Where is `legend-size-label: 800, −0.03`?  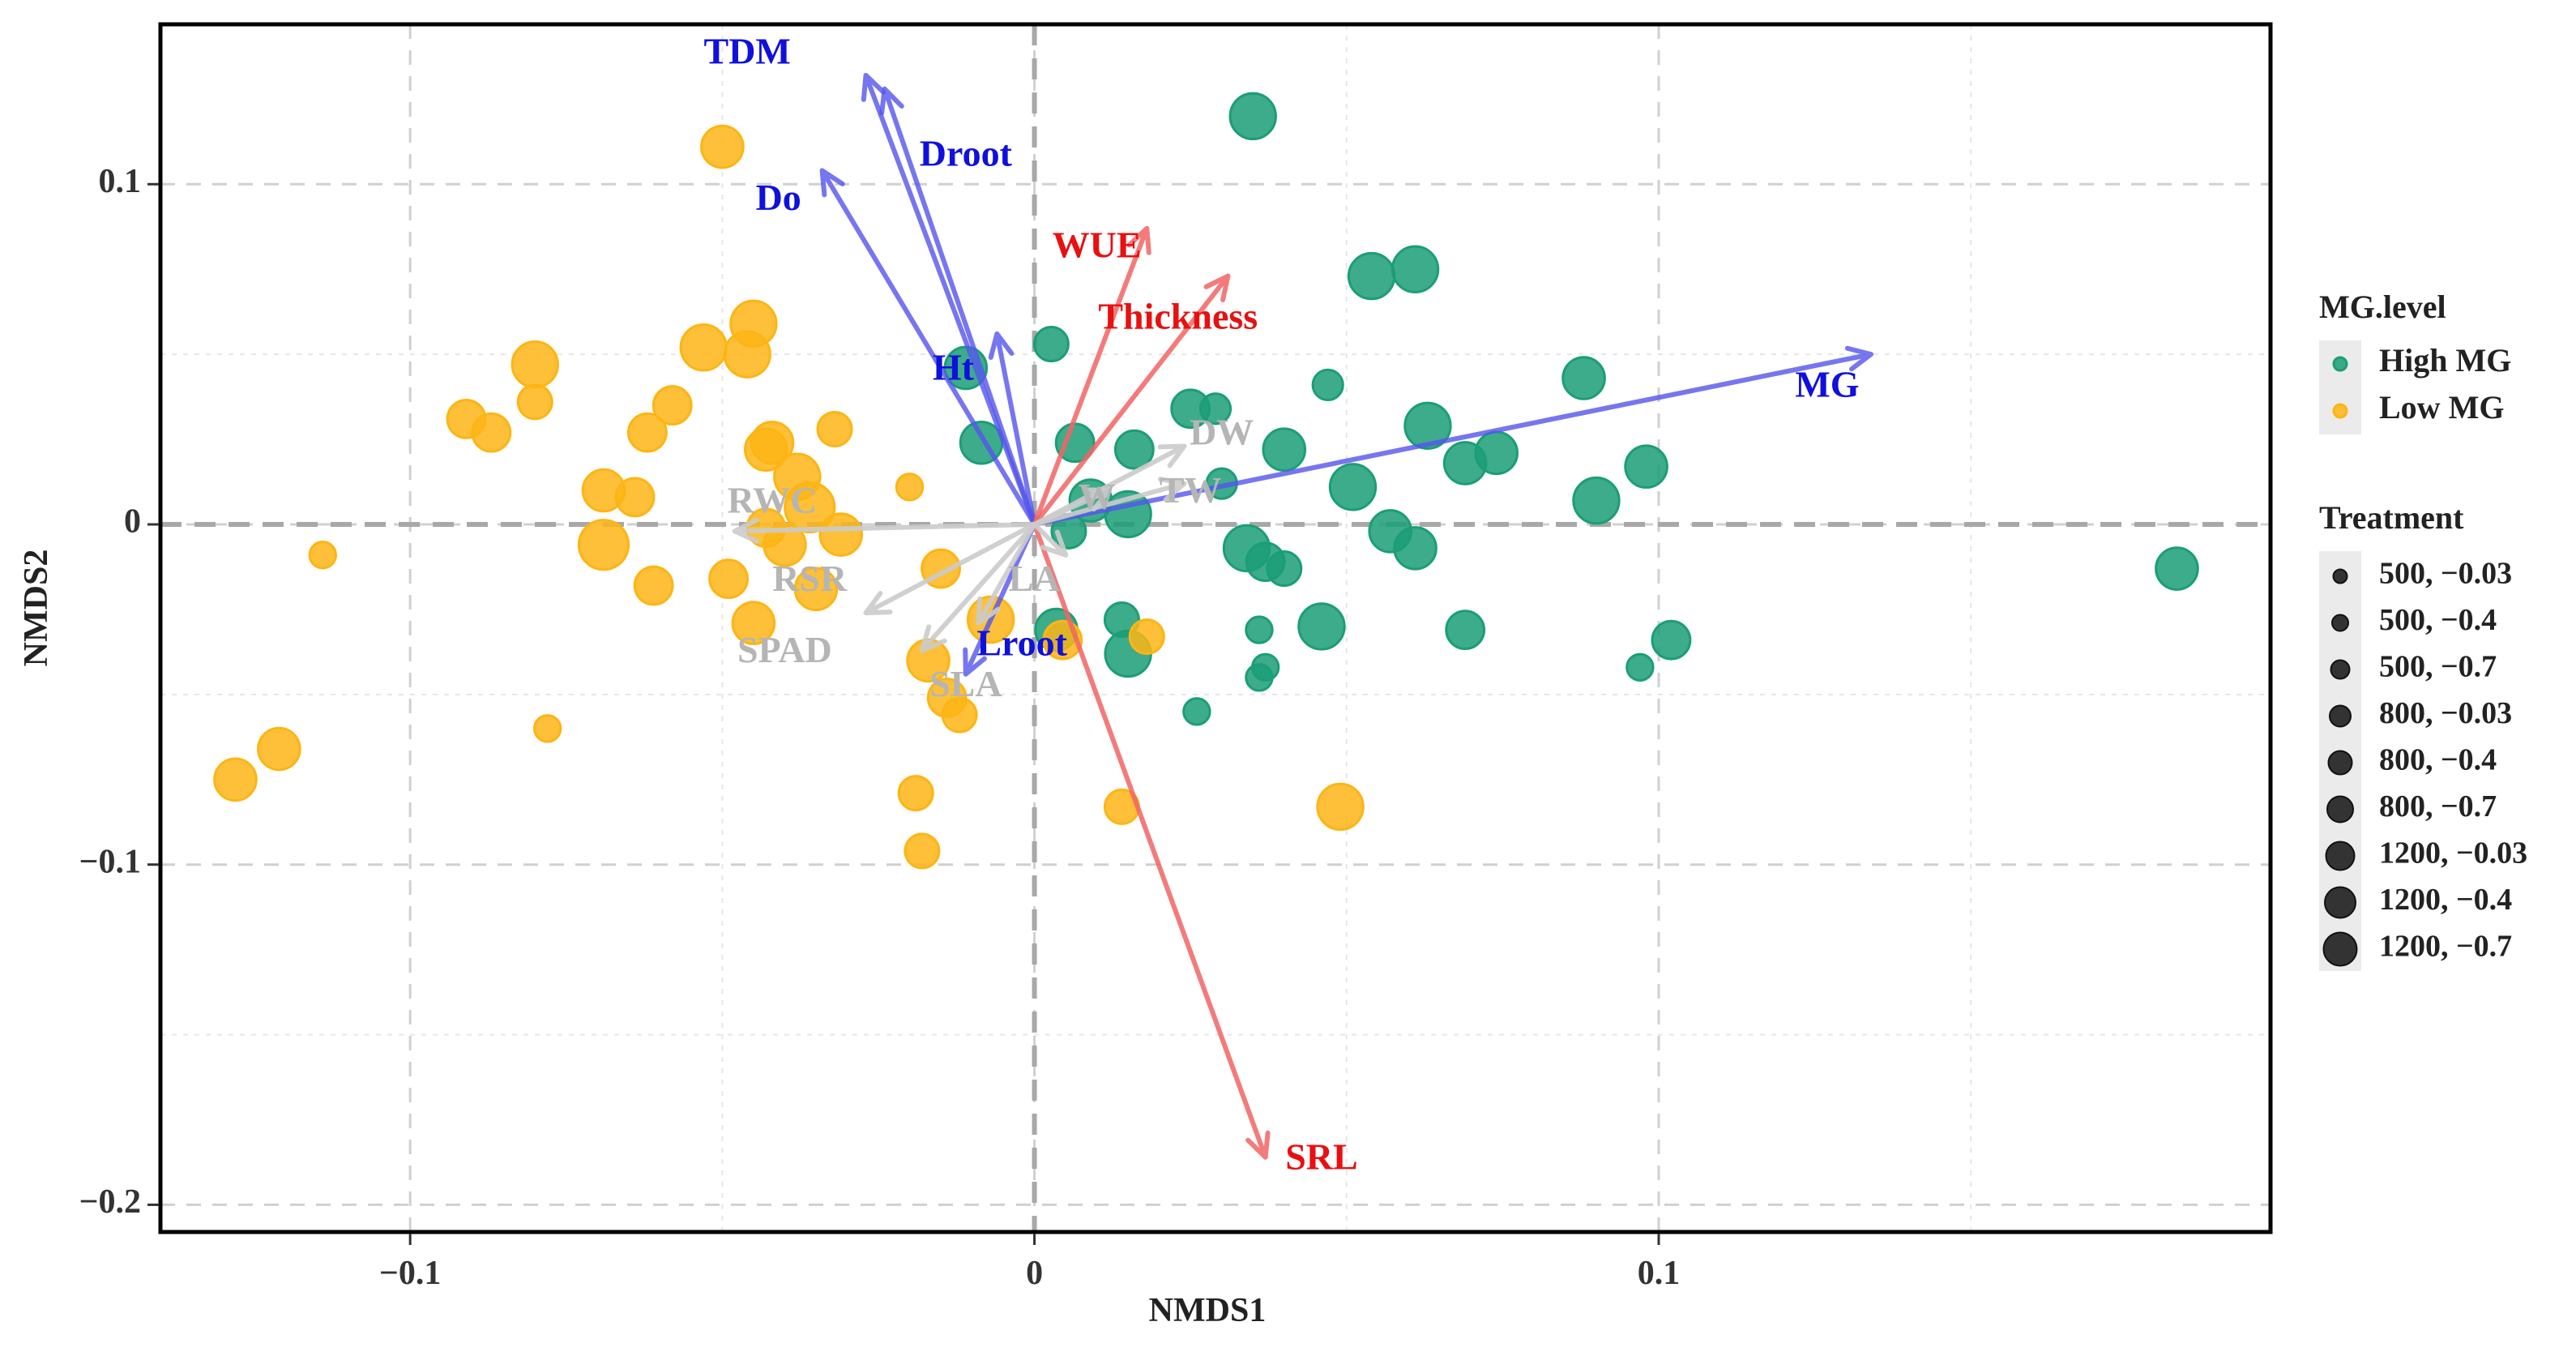
legend-size-label: 800, −0.03 is located at coordinates (2445, 713).